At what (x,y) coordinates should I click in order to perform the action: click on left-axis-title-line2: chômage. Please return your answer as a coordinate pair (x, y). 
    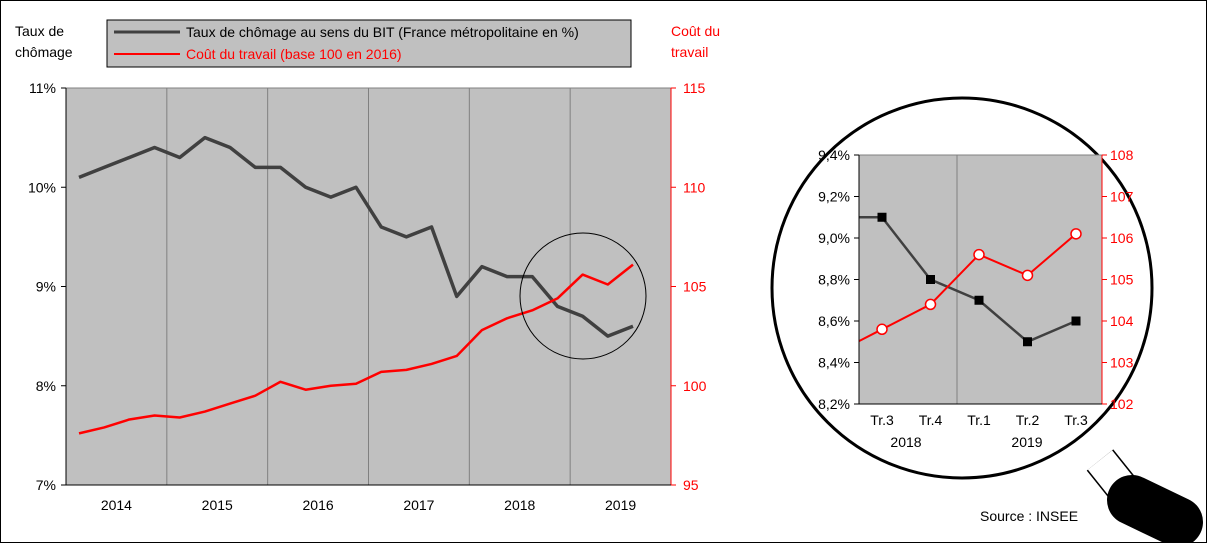
    Looking at the image, I should click on (44, 52).